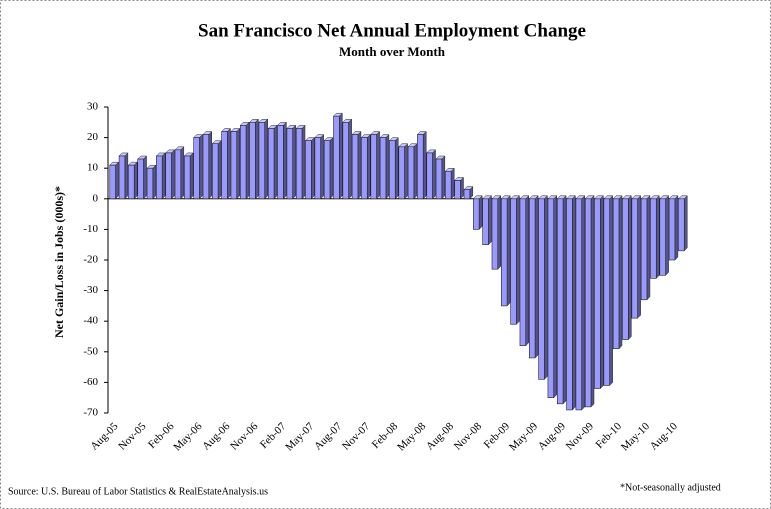 The image size is (771, 509). I want to click on y-tick-label: -20, so click(90, 260).